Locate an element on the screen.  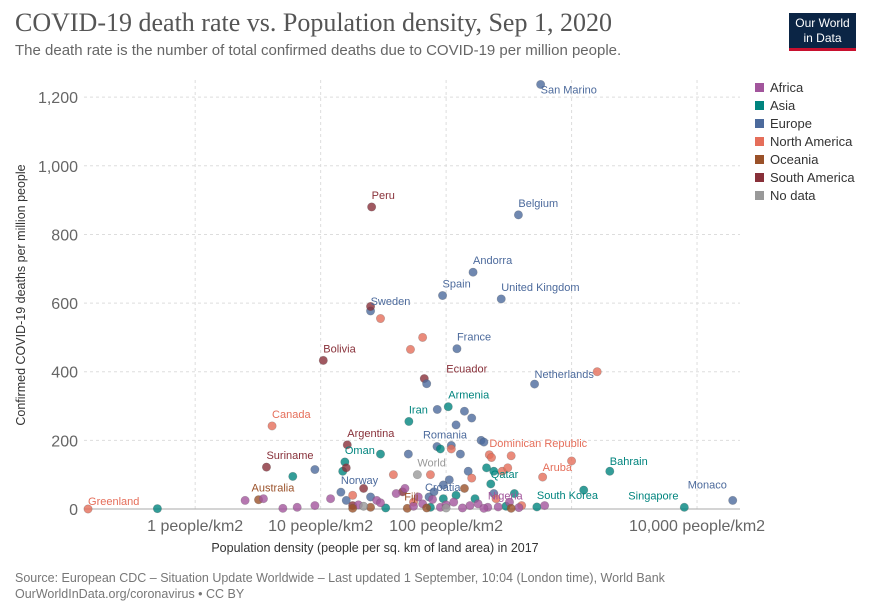
logo-line-1: Our World is located at coordinates (822, 23).